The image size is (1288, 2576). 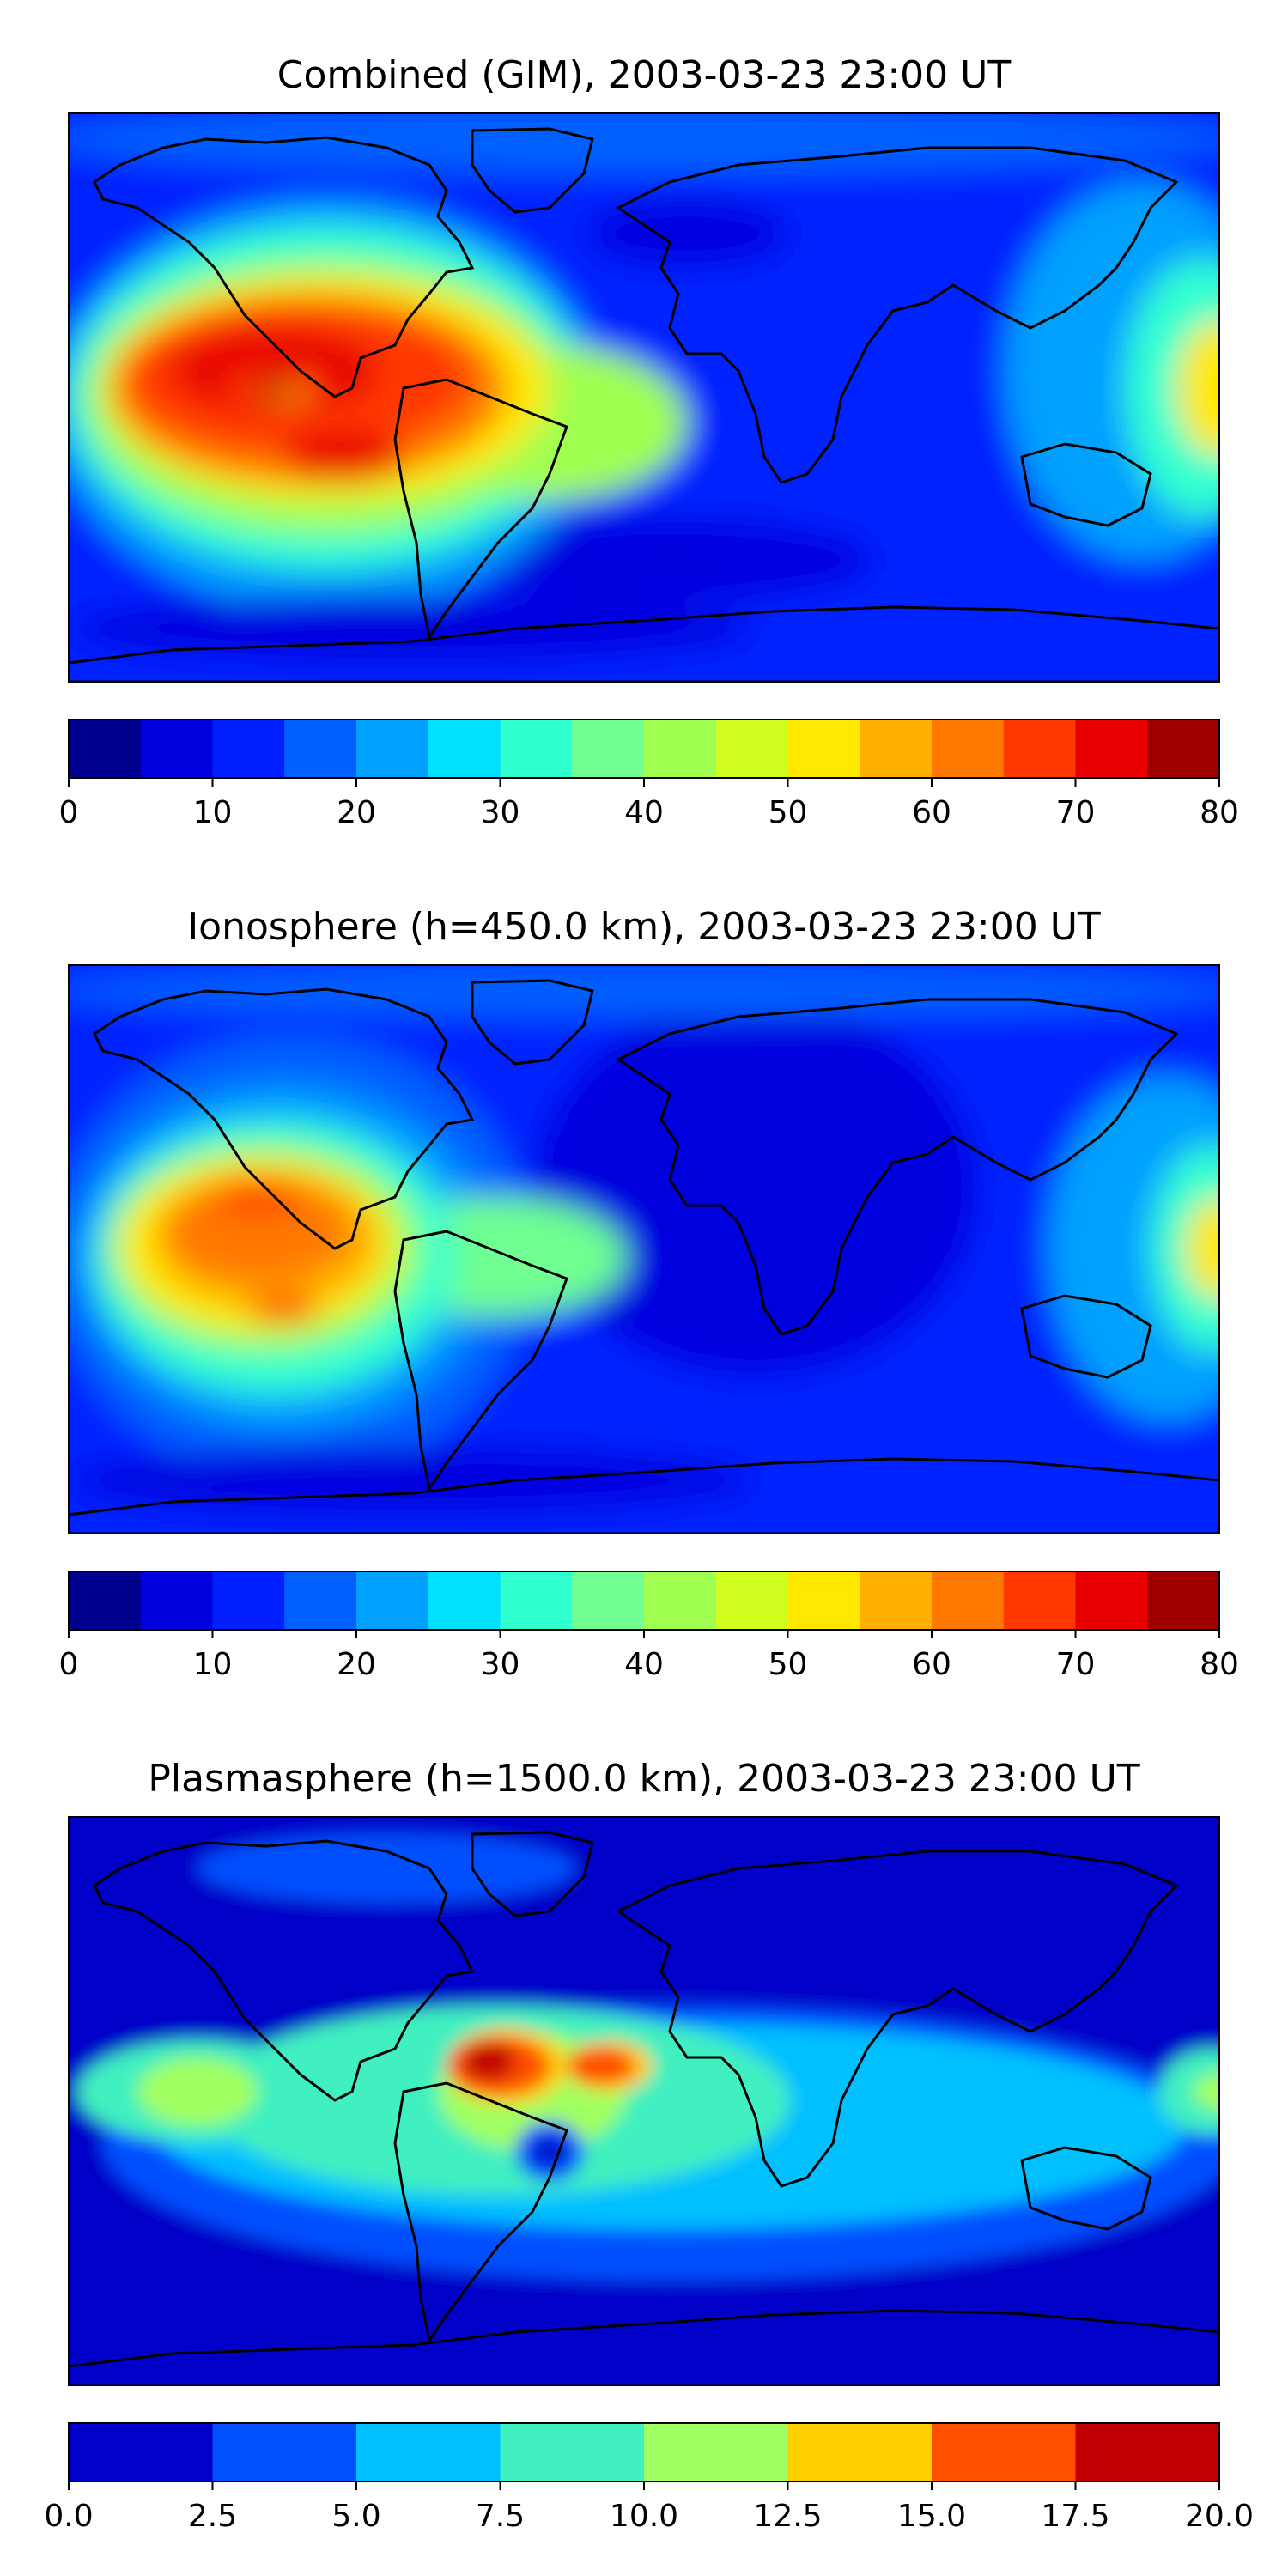 I want to click on colorbar-combined: 0 10 20 30 40 50 60 70 80, so click(x=649, y=775).